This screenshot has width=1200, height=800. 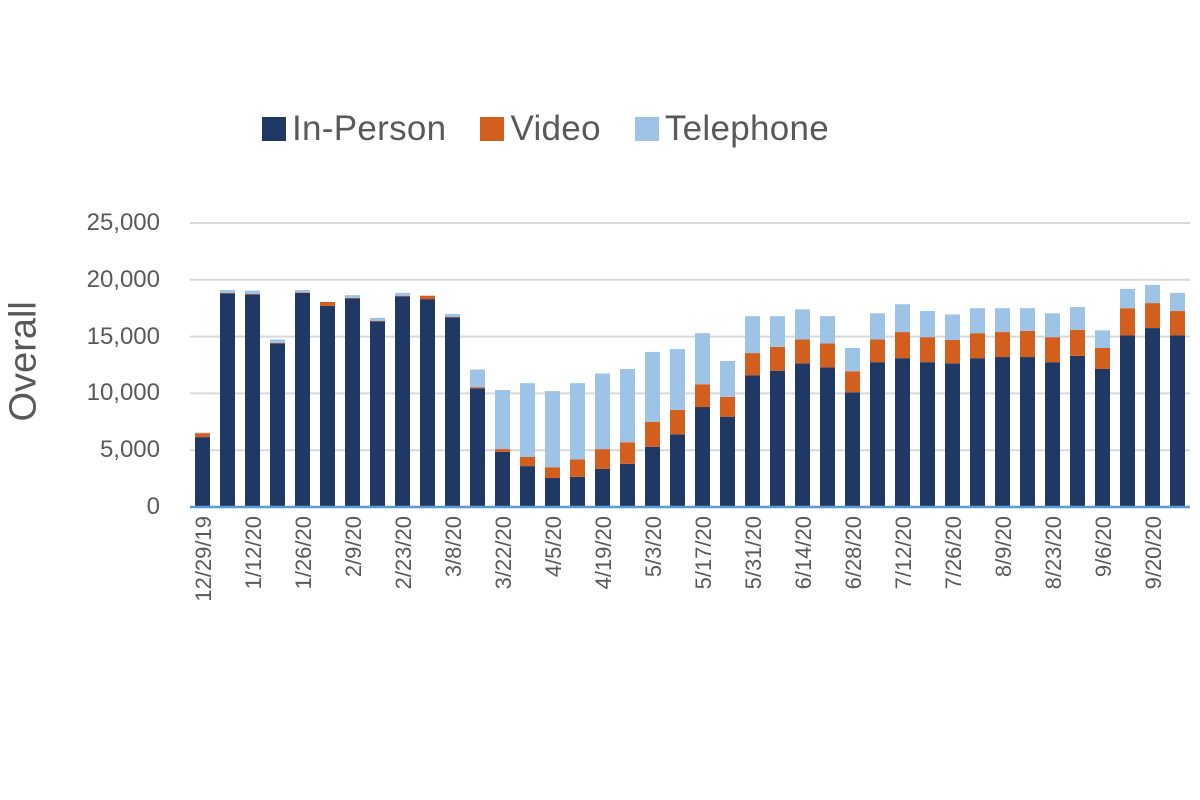 I want to click on legend-swatch-in-person-icon, so click(x=274, y=129).